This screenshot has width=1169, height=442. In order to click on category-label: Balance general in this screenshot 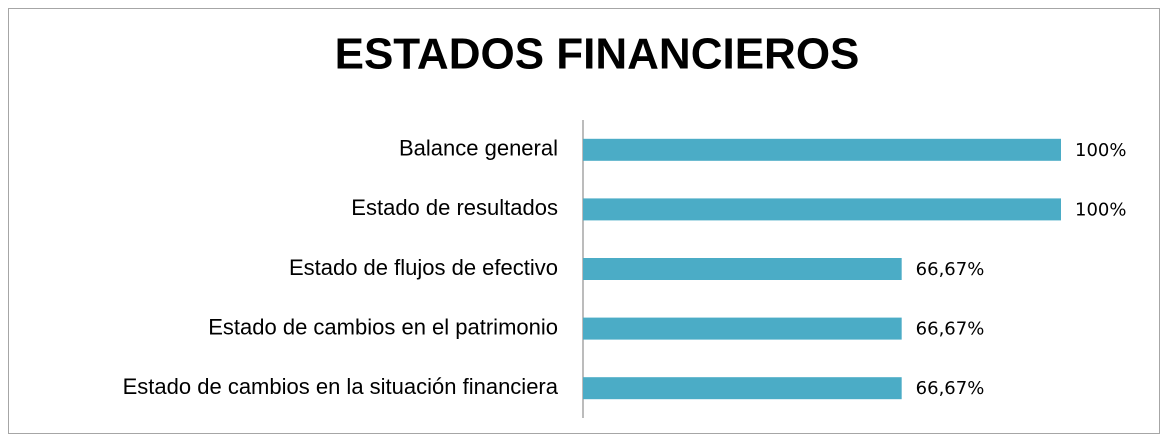, I will do `click(478, 148)`.